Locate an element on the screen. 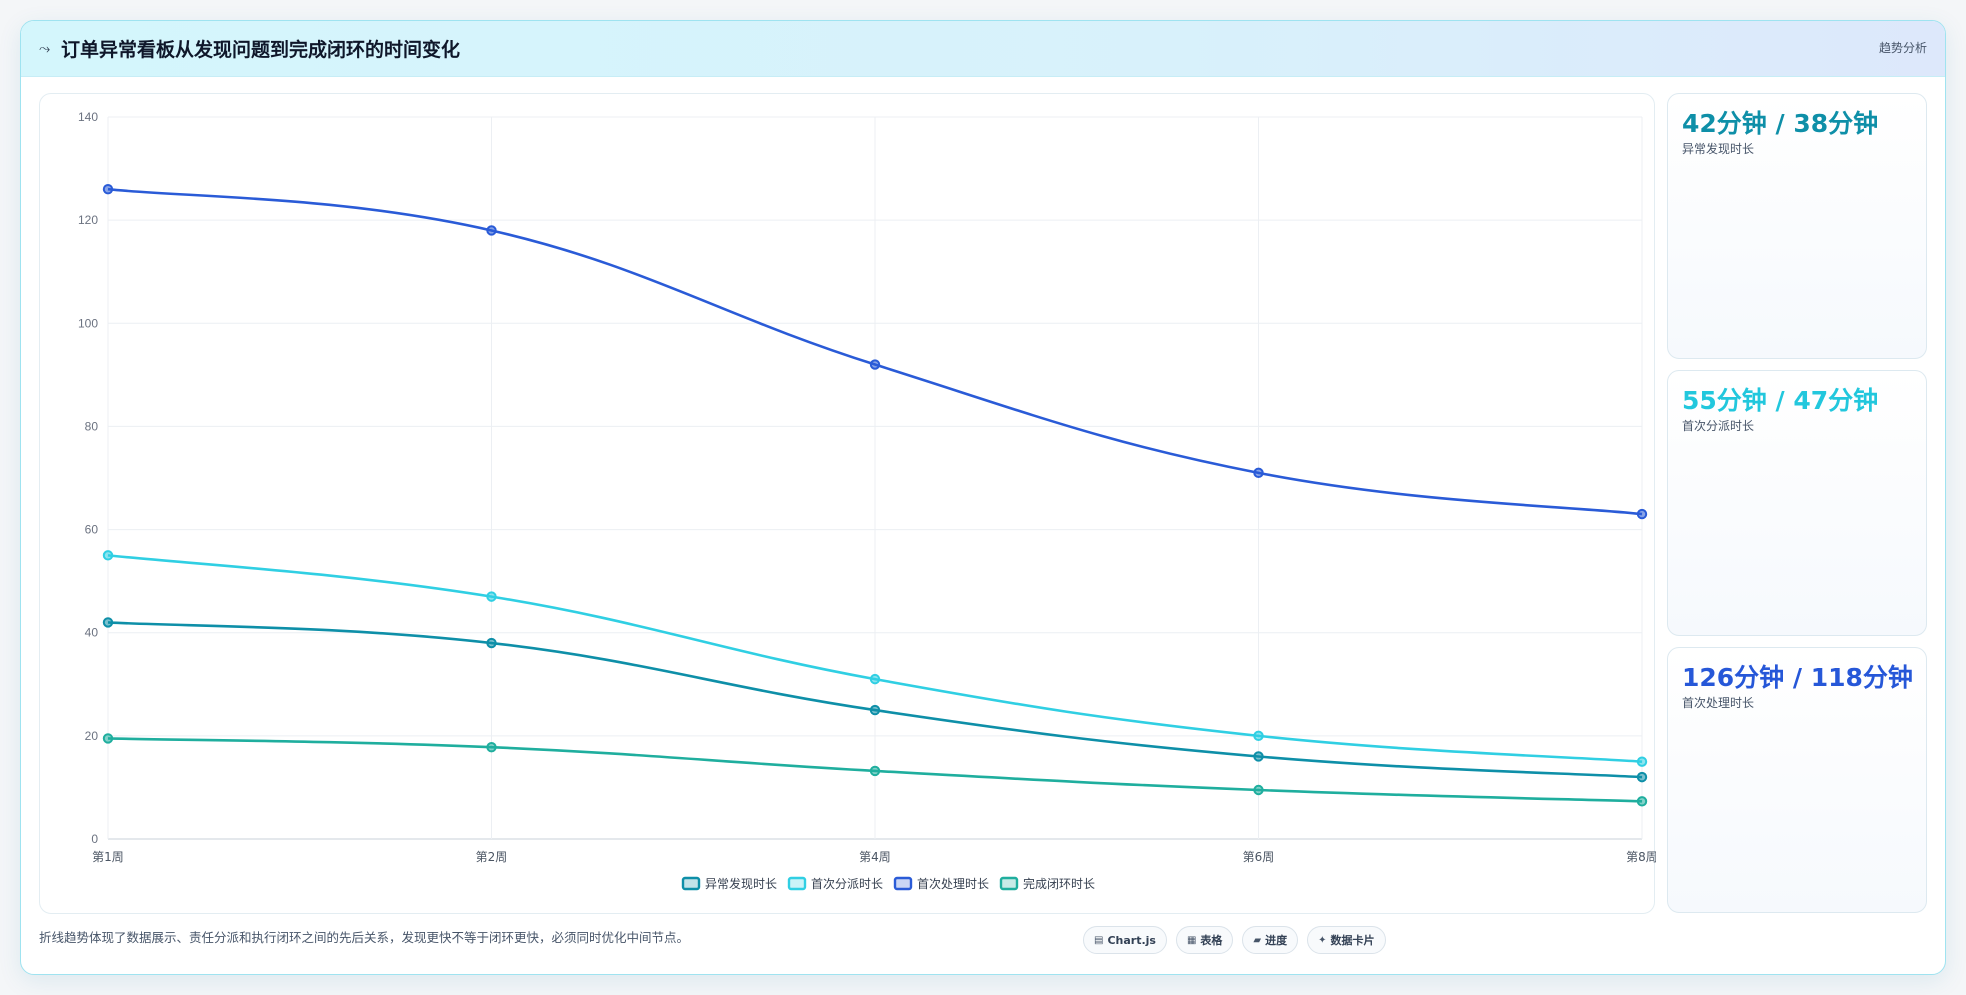 Image resolution: width=1966 pixels, height=995 pixels. y-tick-label: 120 is located at coordinates (88, 220).